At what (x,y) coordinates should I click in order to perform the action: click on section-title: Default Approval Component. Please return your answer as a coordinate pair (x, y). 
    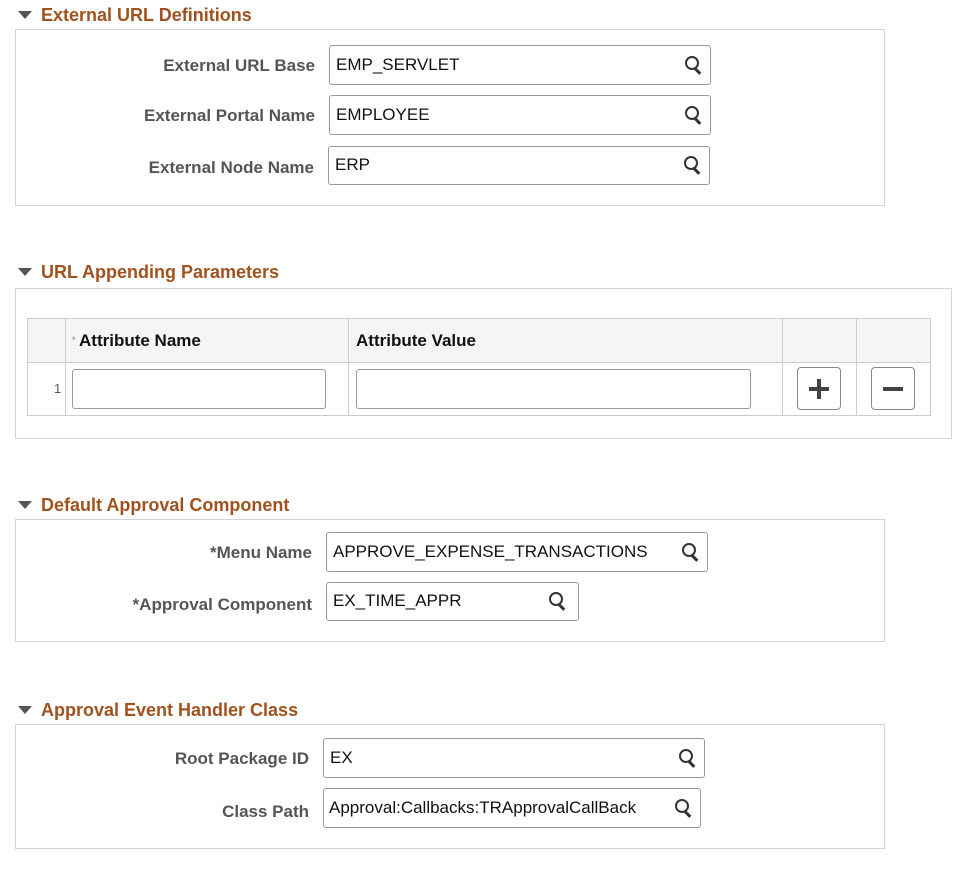
    Looking at the image, I should click on (165, 504).